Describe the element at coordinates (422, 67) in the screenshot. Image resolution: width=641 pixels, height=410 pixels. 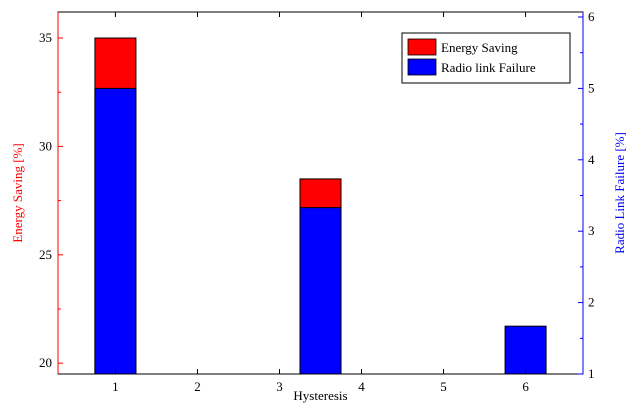
I see `legend-swatch-radio-link-failure` at that location.